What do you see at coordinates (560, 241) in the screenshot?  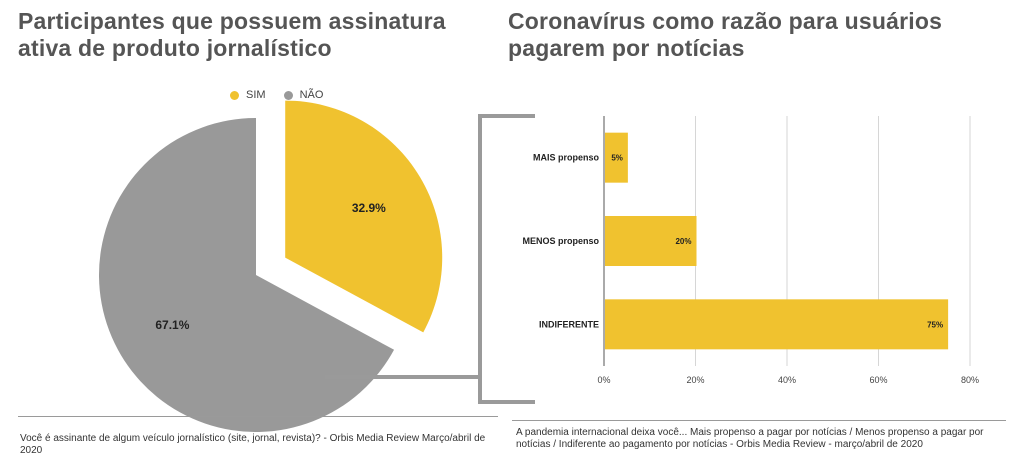 I see `bar-category-label: MENOS propenso` at bounding box center [560, 241].